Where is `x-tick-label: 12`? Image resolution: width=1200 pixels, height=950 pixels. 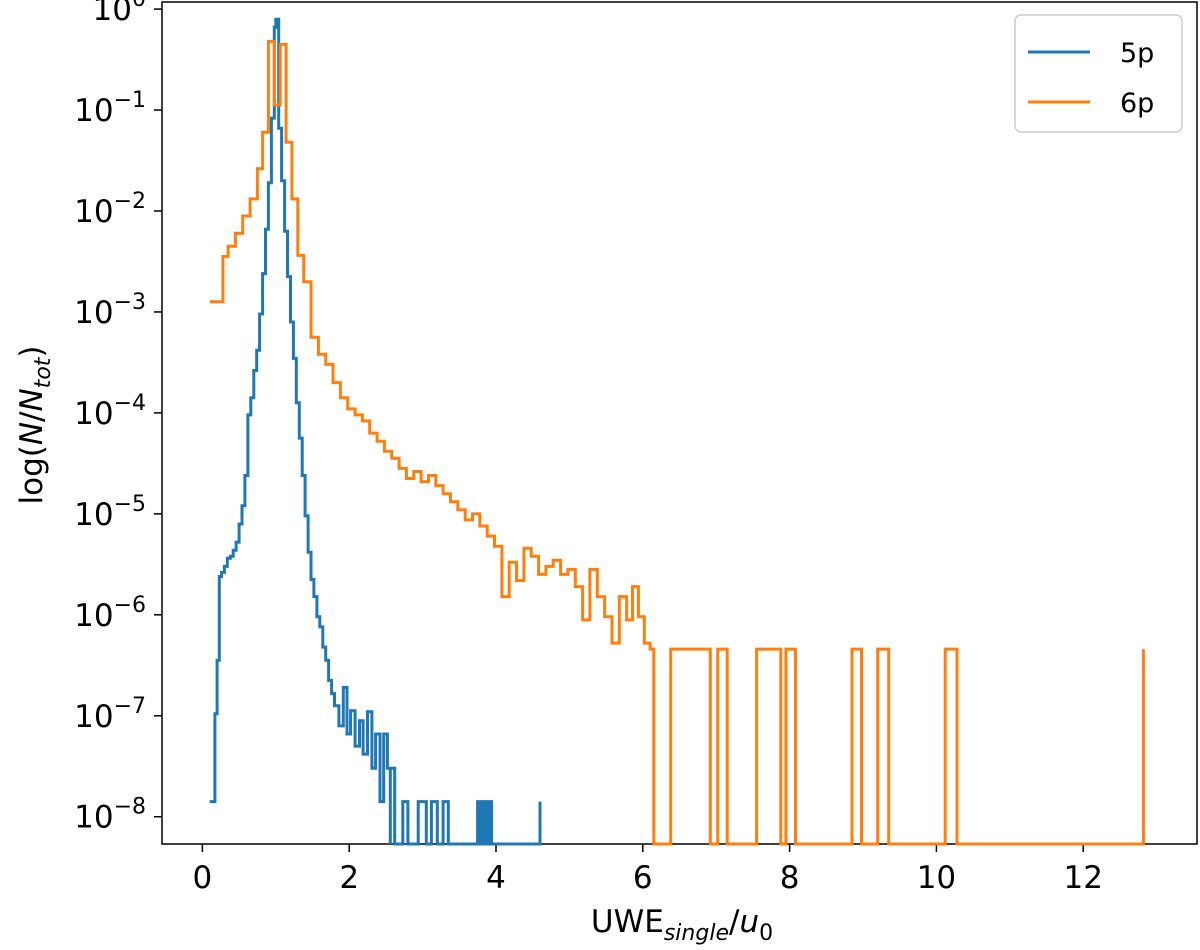
x-tick-label: 12 is located at coordinates (1082, 878).